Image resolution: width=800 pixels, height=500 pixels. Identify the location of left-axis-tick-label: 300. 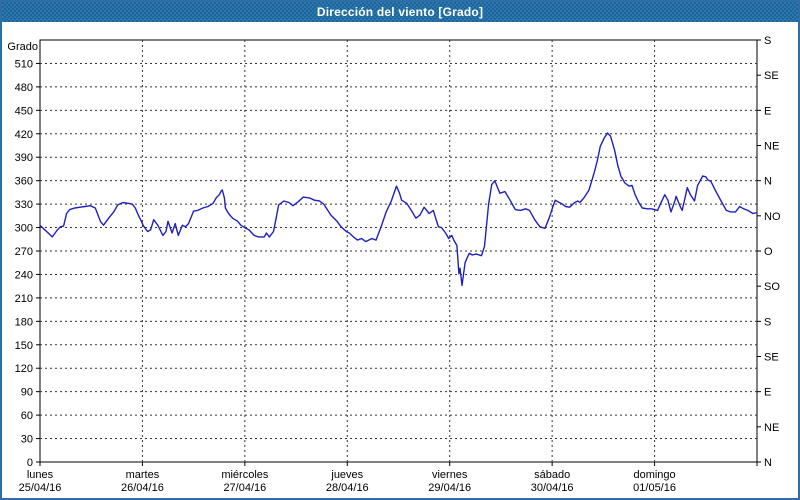
(24, 229).